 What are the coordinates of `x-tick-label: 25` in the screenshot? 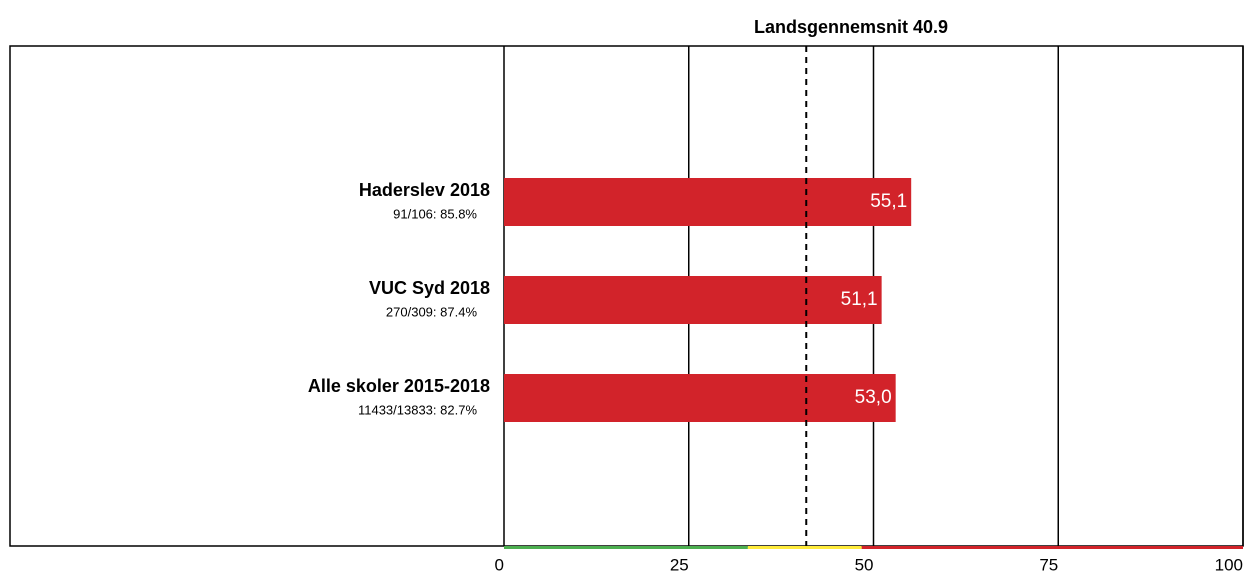 It's located at (679, 564).